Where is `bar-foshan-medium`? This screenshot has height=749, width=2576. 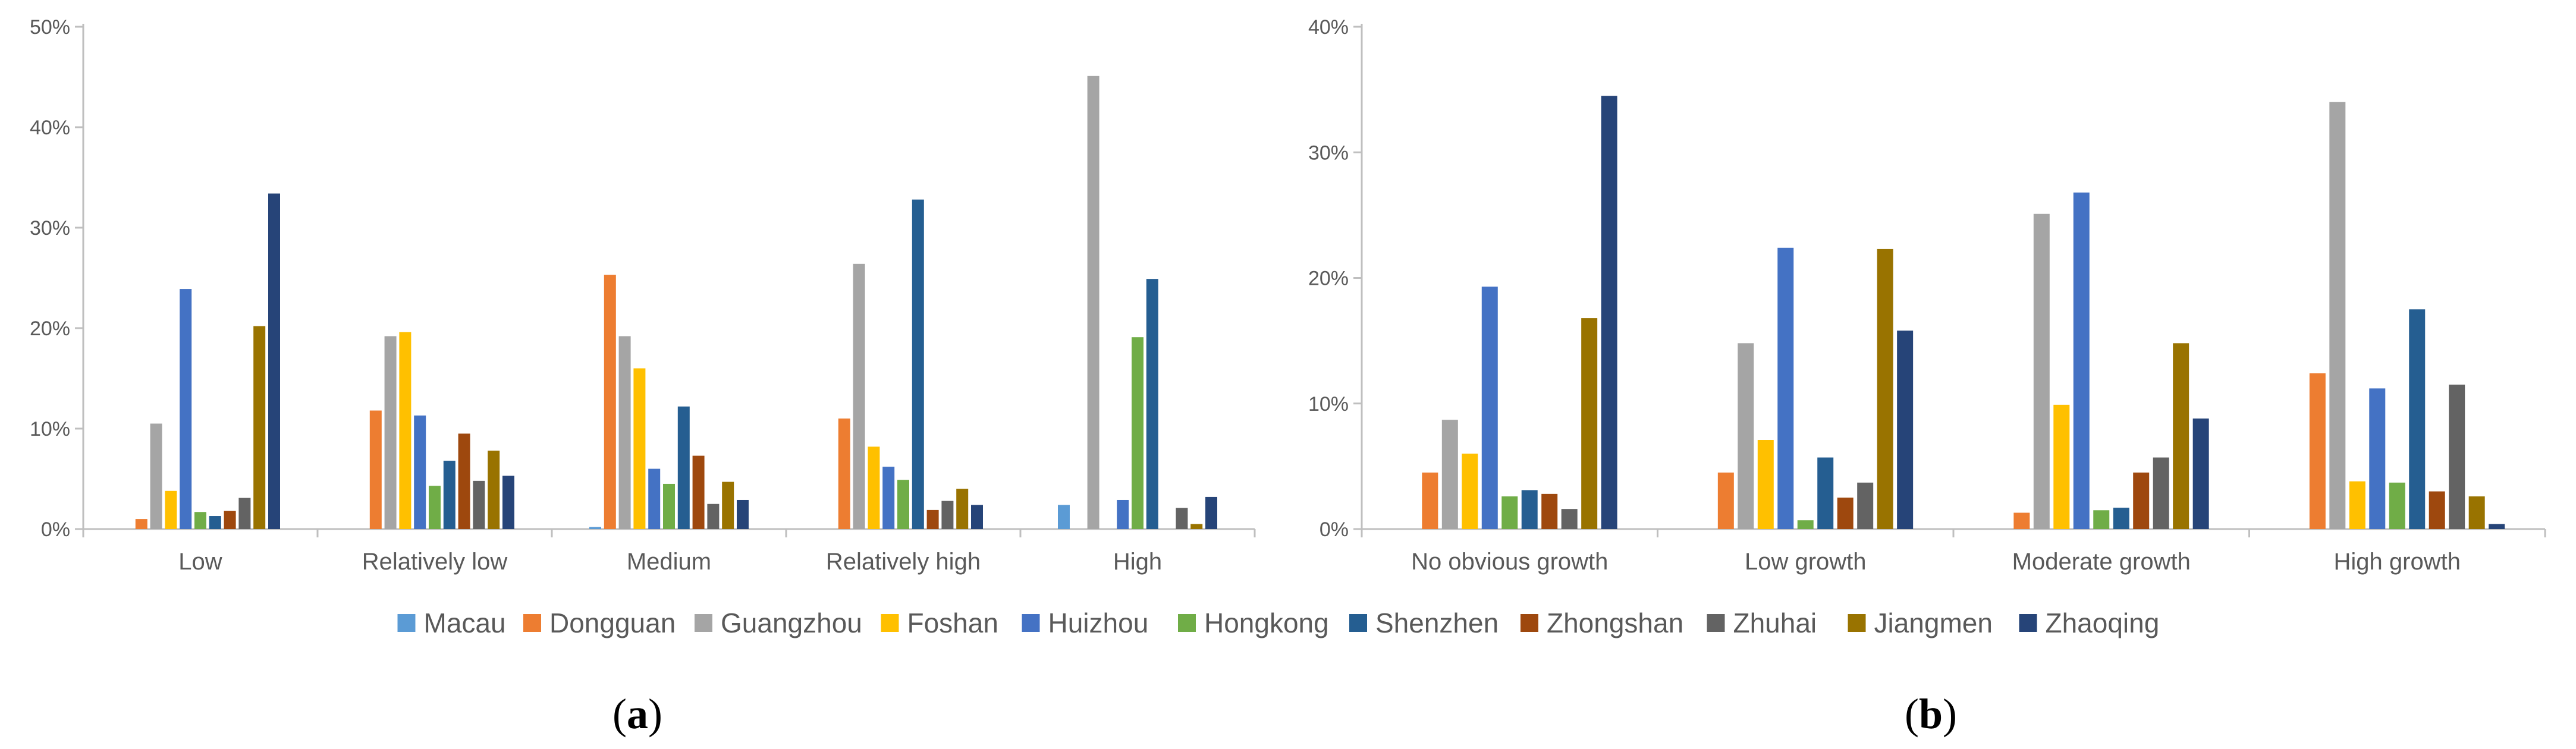 bar-foshan-medium is located at coordinates (639, 448).